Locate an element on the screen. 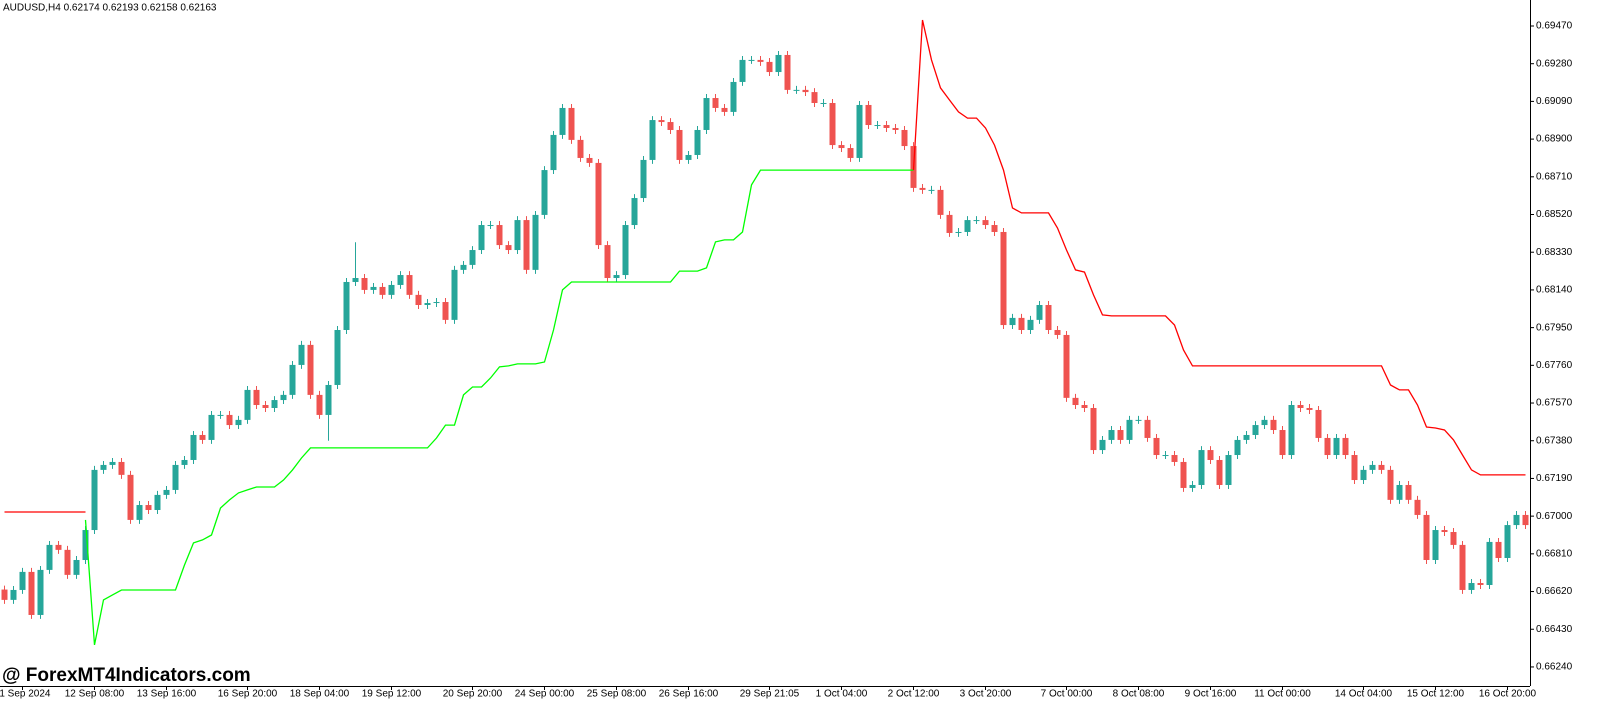  x-tick-label: 26 Sep 16:00 is located at coordinates (689, 694).